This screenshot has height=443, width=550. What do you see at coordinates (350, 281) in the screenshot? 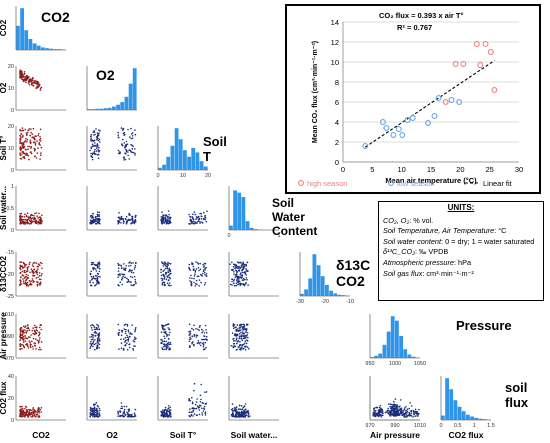
I see `diagonal-label: CO2` at bounding box center [350, 281].